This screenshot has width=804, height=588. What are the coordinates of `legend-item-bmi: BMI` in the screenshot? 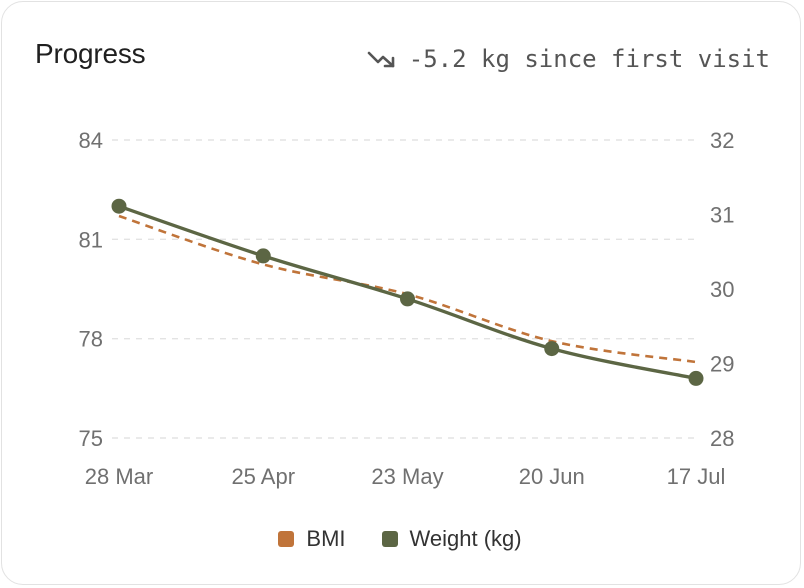 It's located at (312, 539).